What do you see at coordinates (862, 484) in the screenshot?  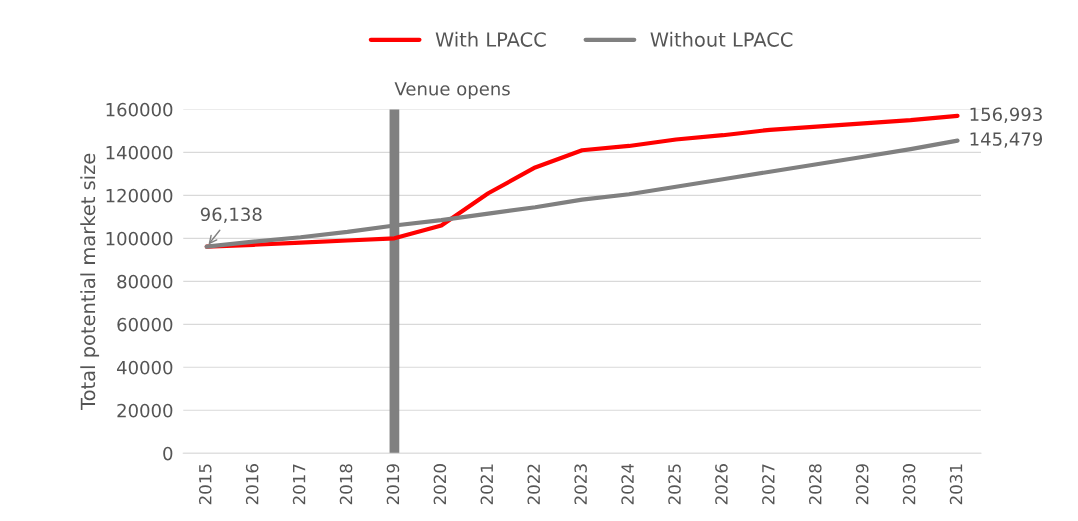 I see `x-tick-label: 2029` at bounding box center [862, 484].